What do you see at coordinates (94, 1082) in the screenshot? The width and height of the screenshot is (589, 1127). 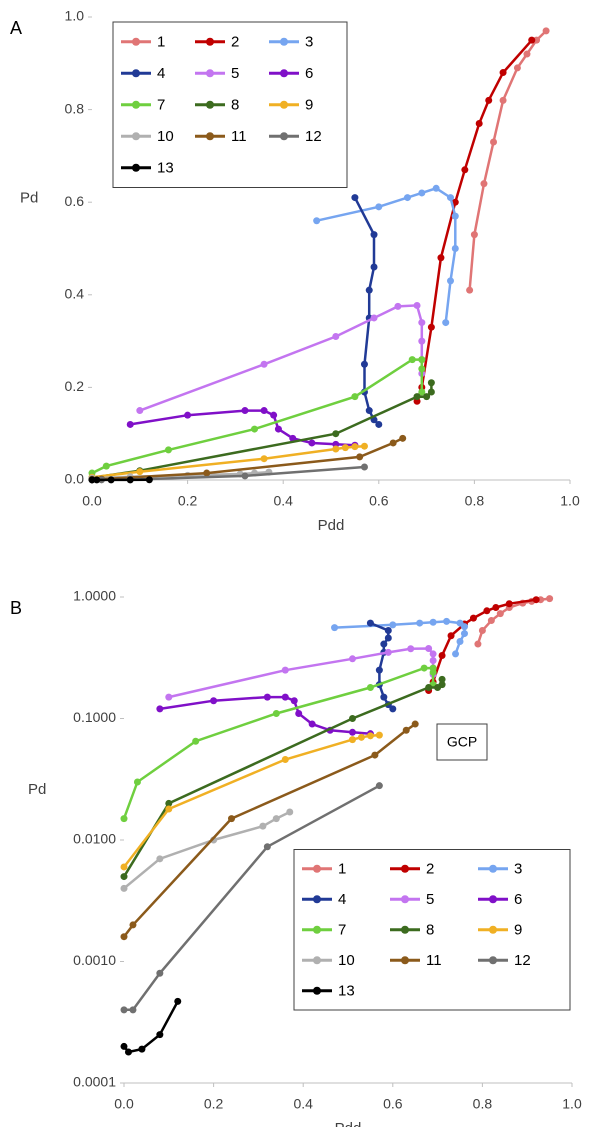 I see `y-tick-label: 0.0001` at bounding box center [94, 1082].